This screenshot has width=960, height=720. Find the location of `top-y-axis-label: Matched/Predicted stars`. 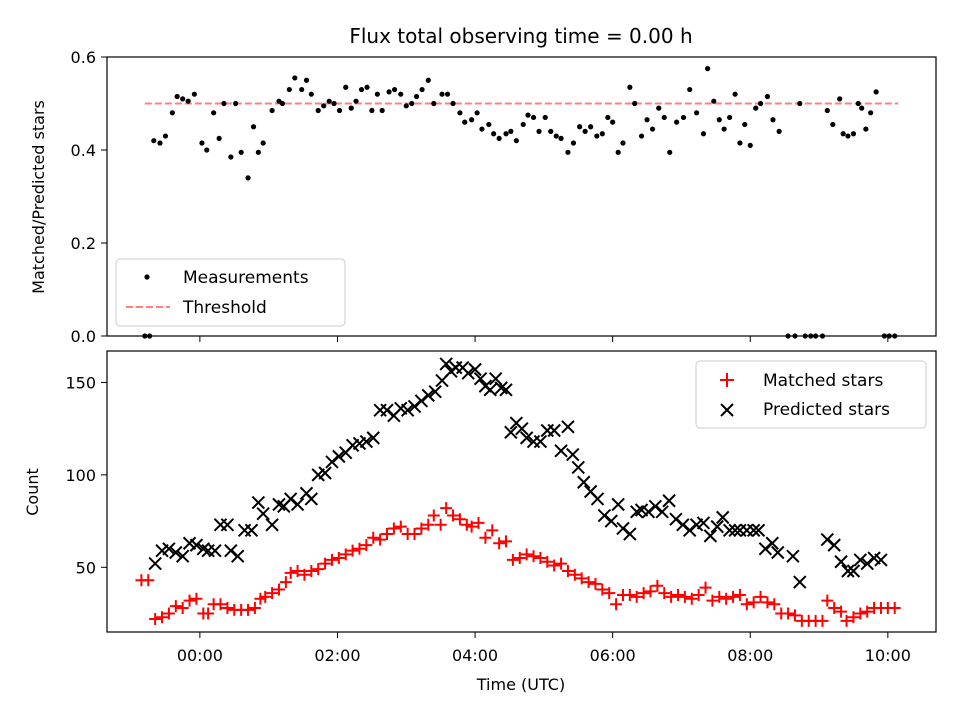

top-y-axis-label: Matched/Predicted stars is located at coordinates (38, 197).